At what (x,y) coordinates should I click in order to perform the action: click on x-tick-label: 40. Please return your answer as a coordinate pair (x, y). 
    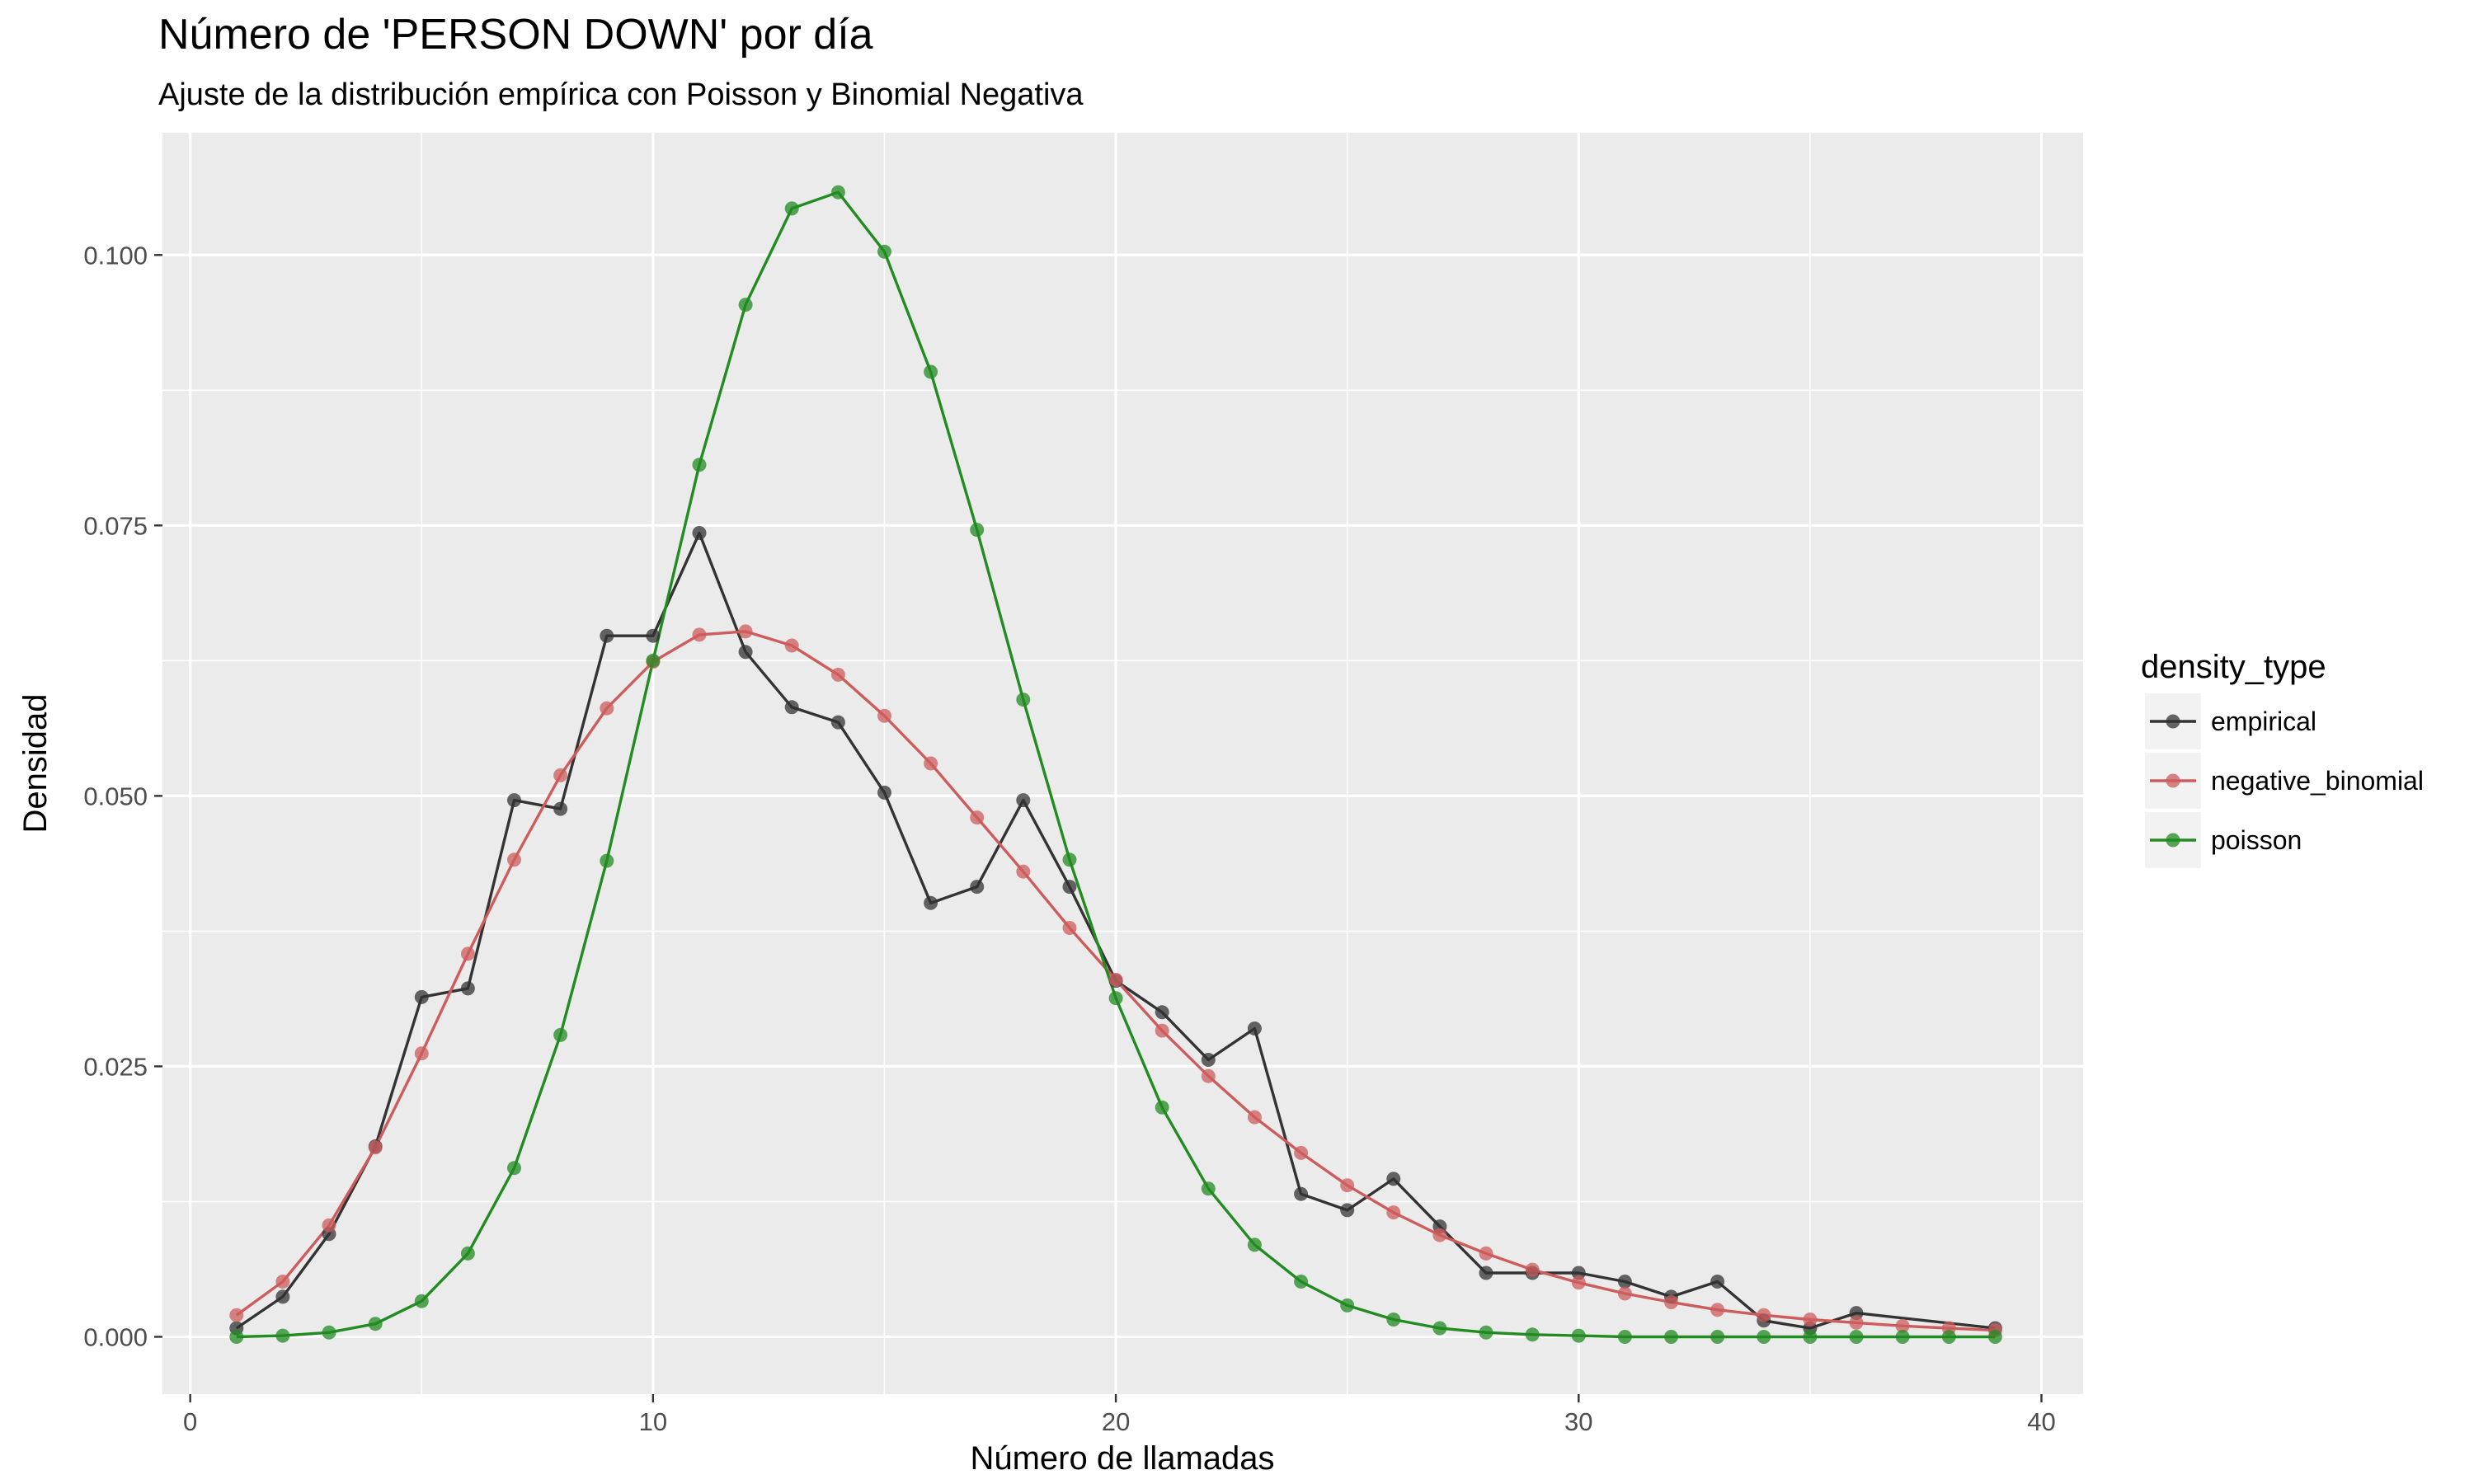
    Looking at the image, I should click on (2041, 1421).